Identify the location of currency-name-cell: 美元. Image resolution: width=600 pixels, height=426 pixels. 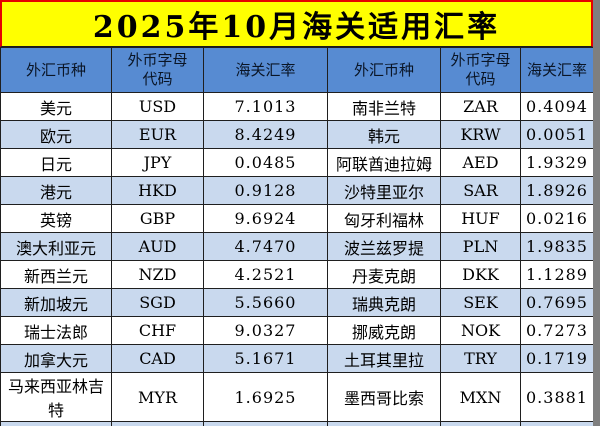
(56, 106).